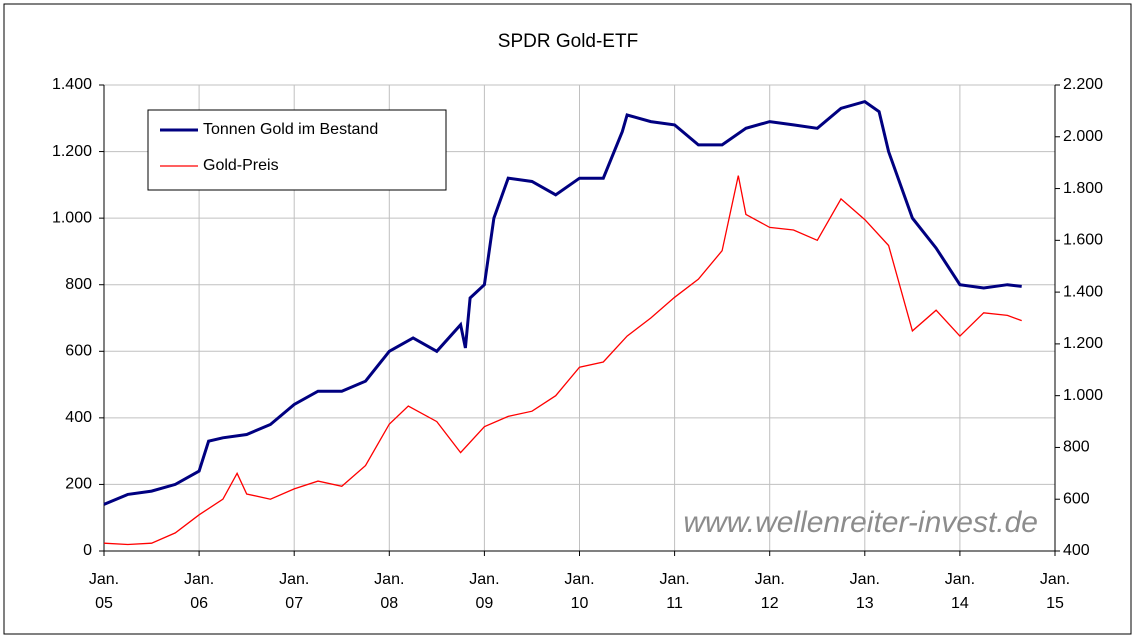 The width and height of the screenshot is (1136, 644). Describe the element at coordinates (1076, 550) in the screenshot. I see `y2-tick-label: 400` at that location.